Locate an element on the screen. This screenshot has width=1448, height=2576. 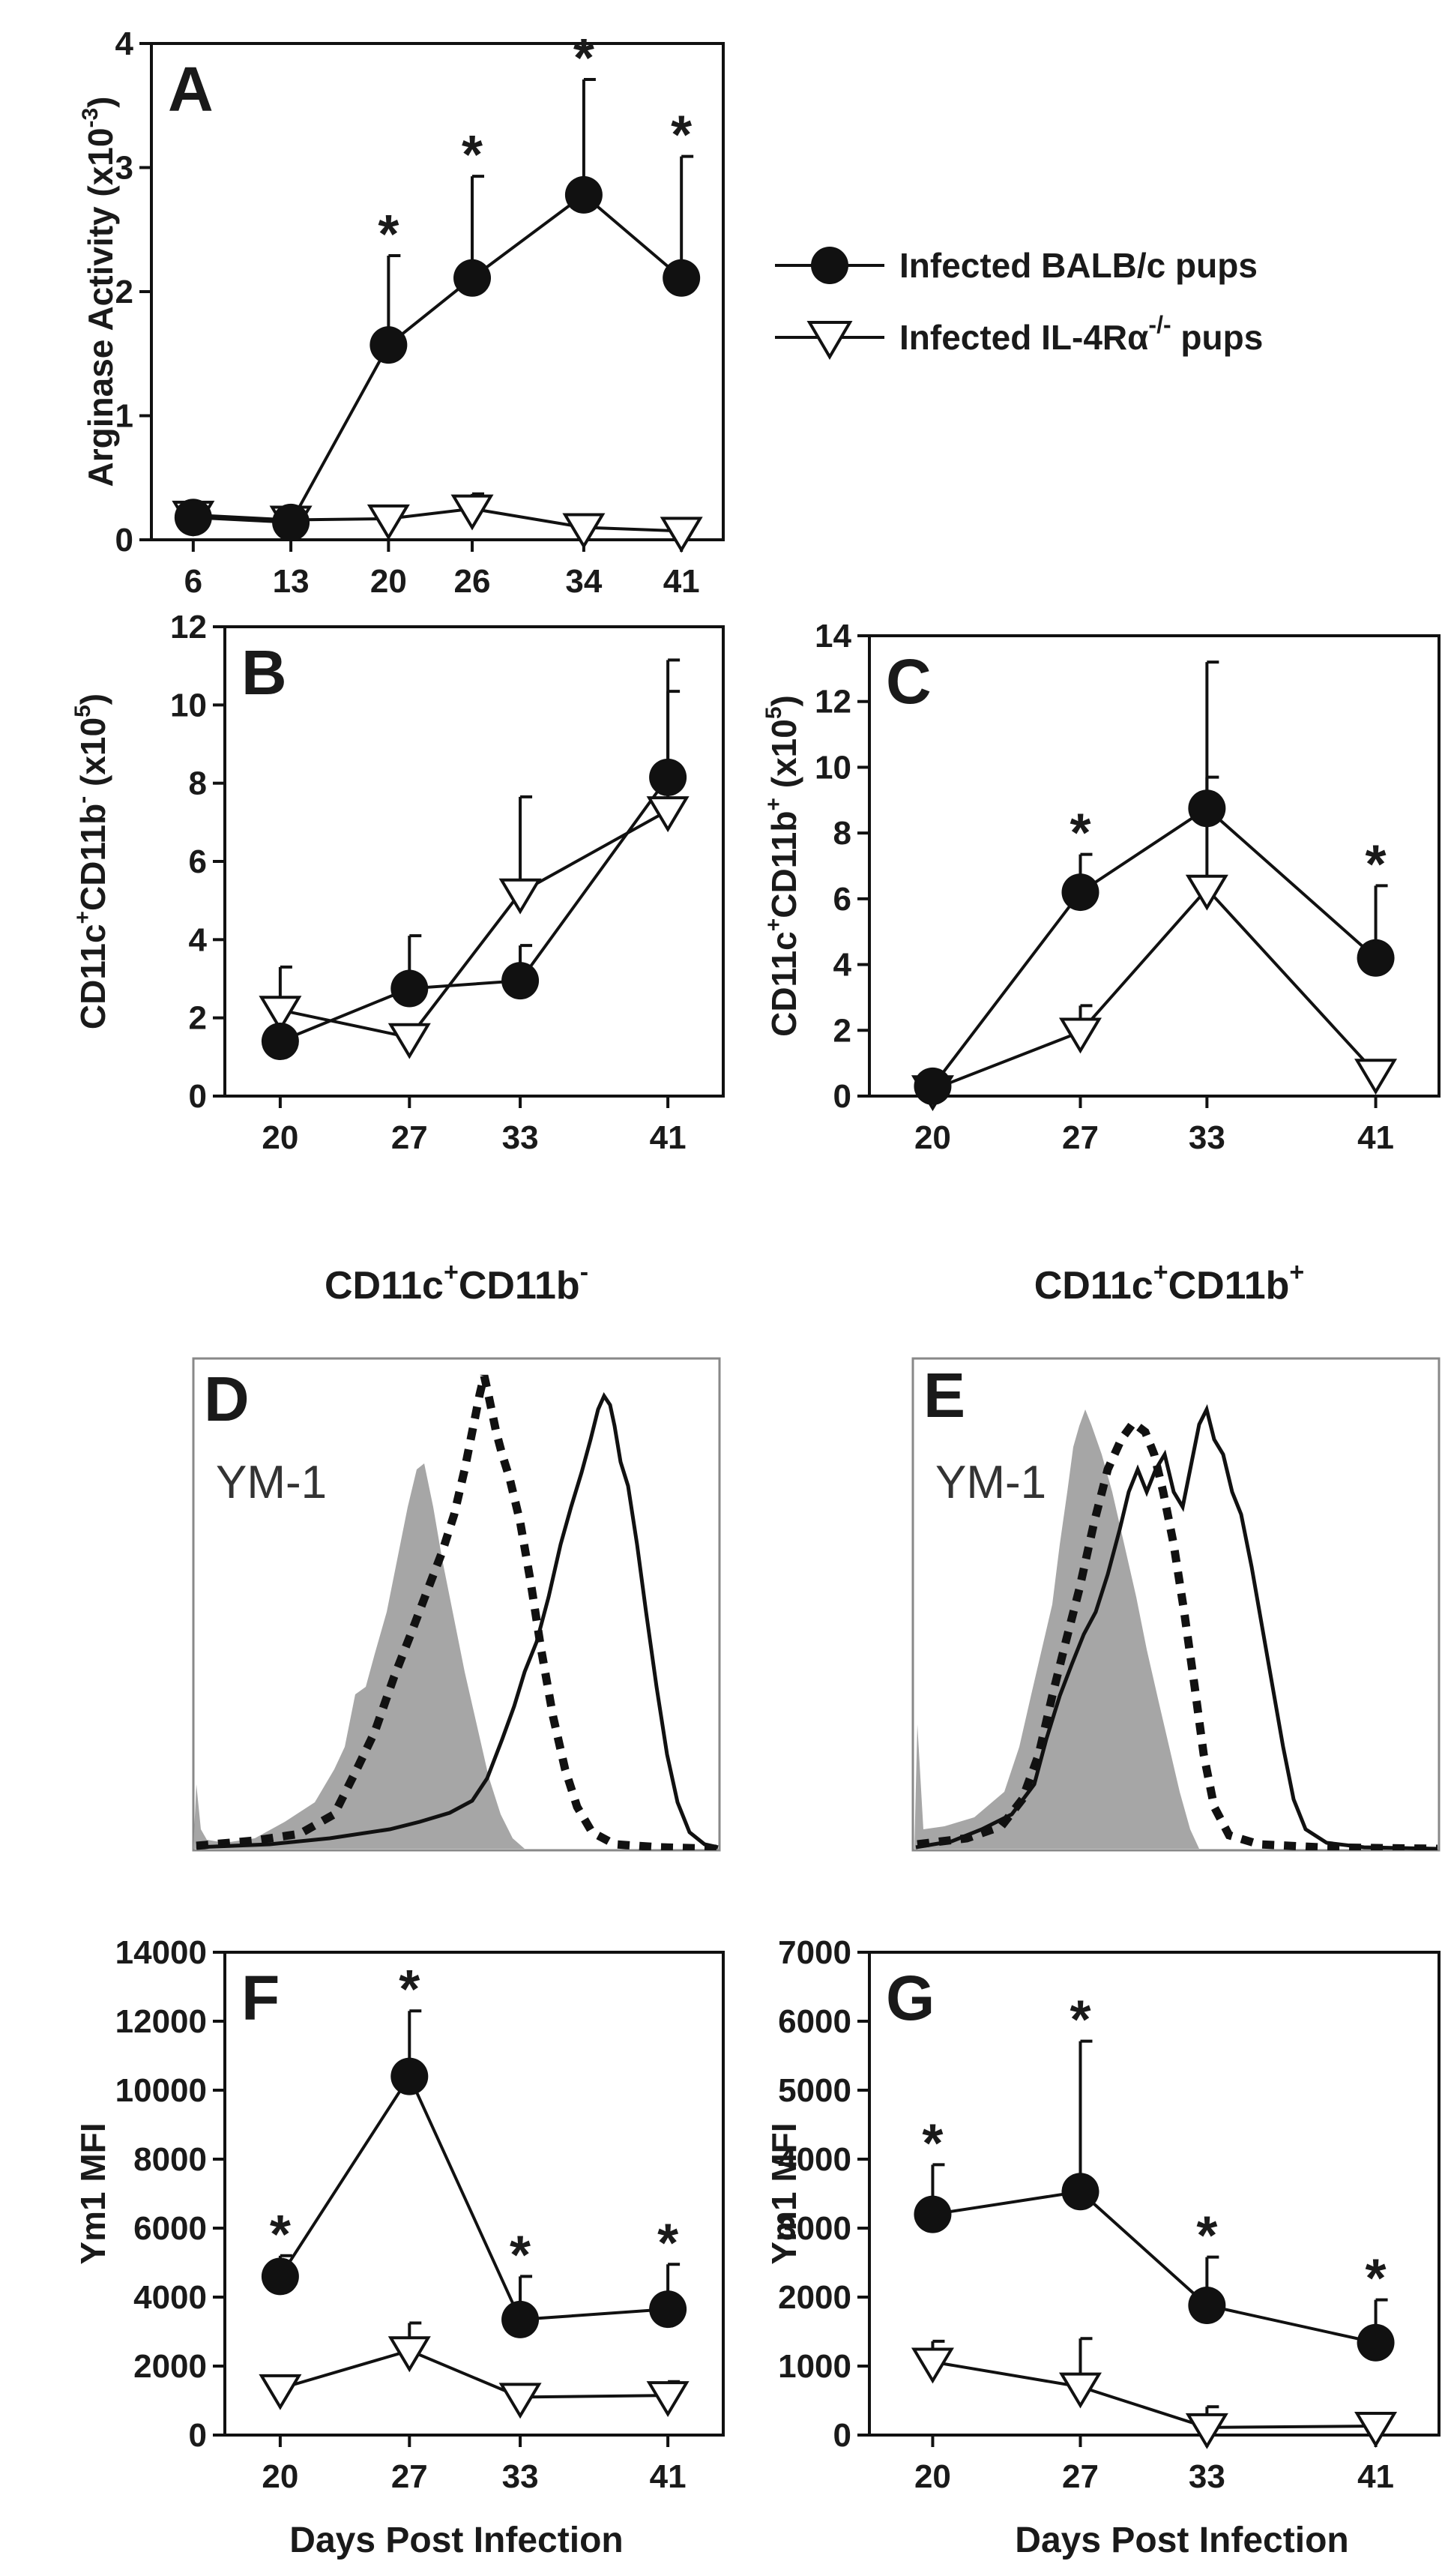
panel-g-xtick-label: 27 is located at coordinates (1080, 2476).